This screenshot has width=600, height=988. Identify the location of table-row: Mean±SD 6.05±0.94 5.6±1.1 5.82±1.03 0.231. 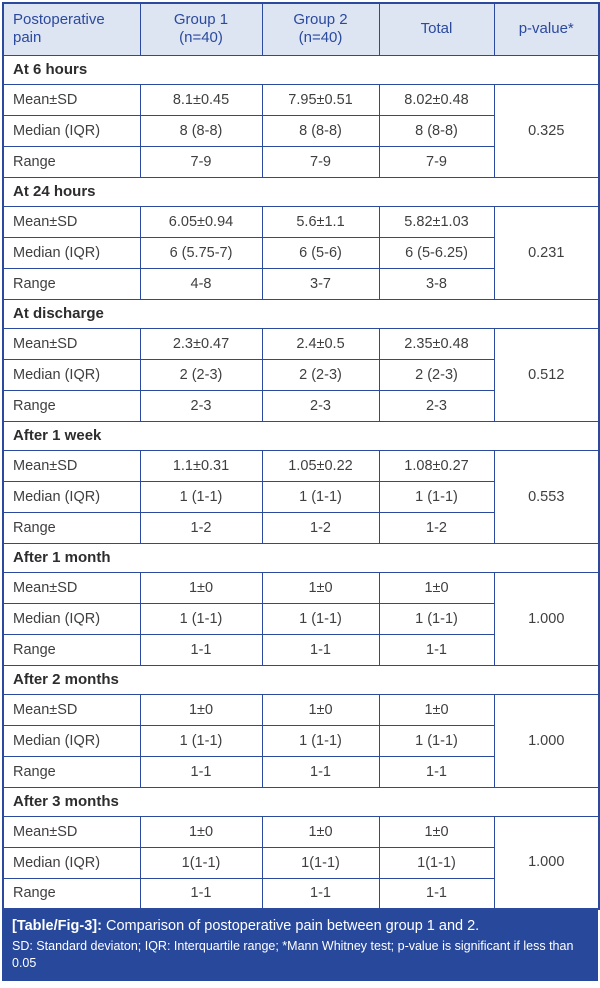
(301, 252).